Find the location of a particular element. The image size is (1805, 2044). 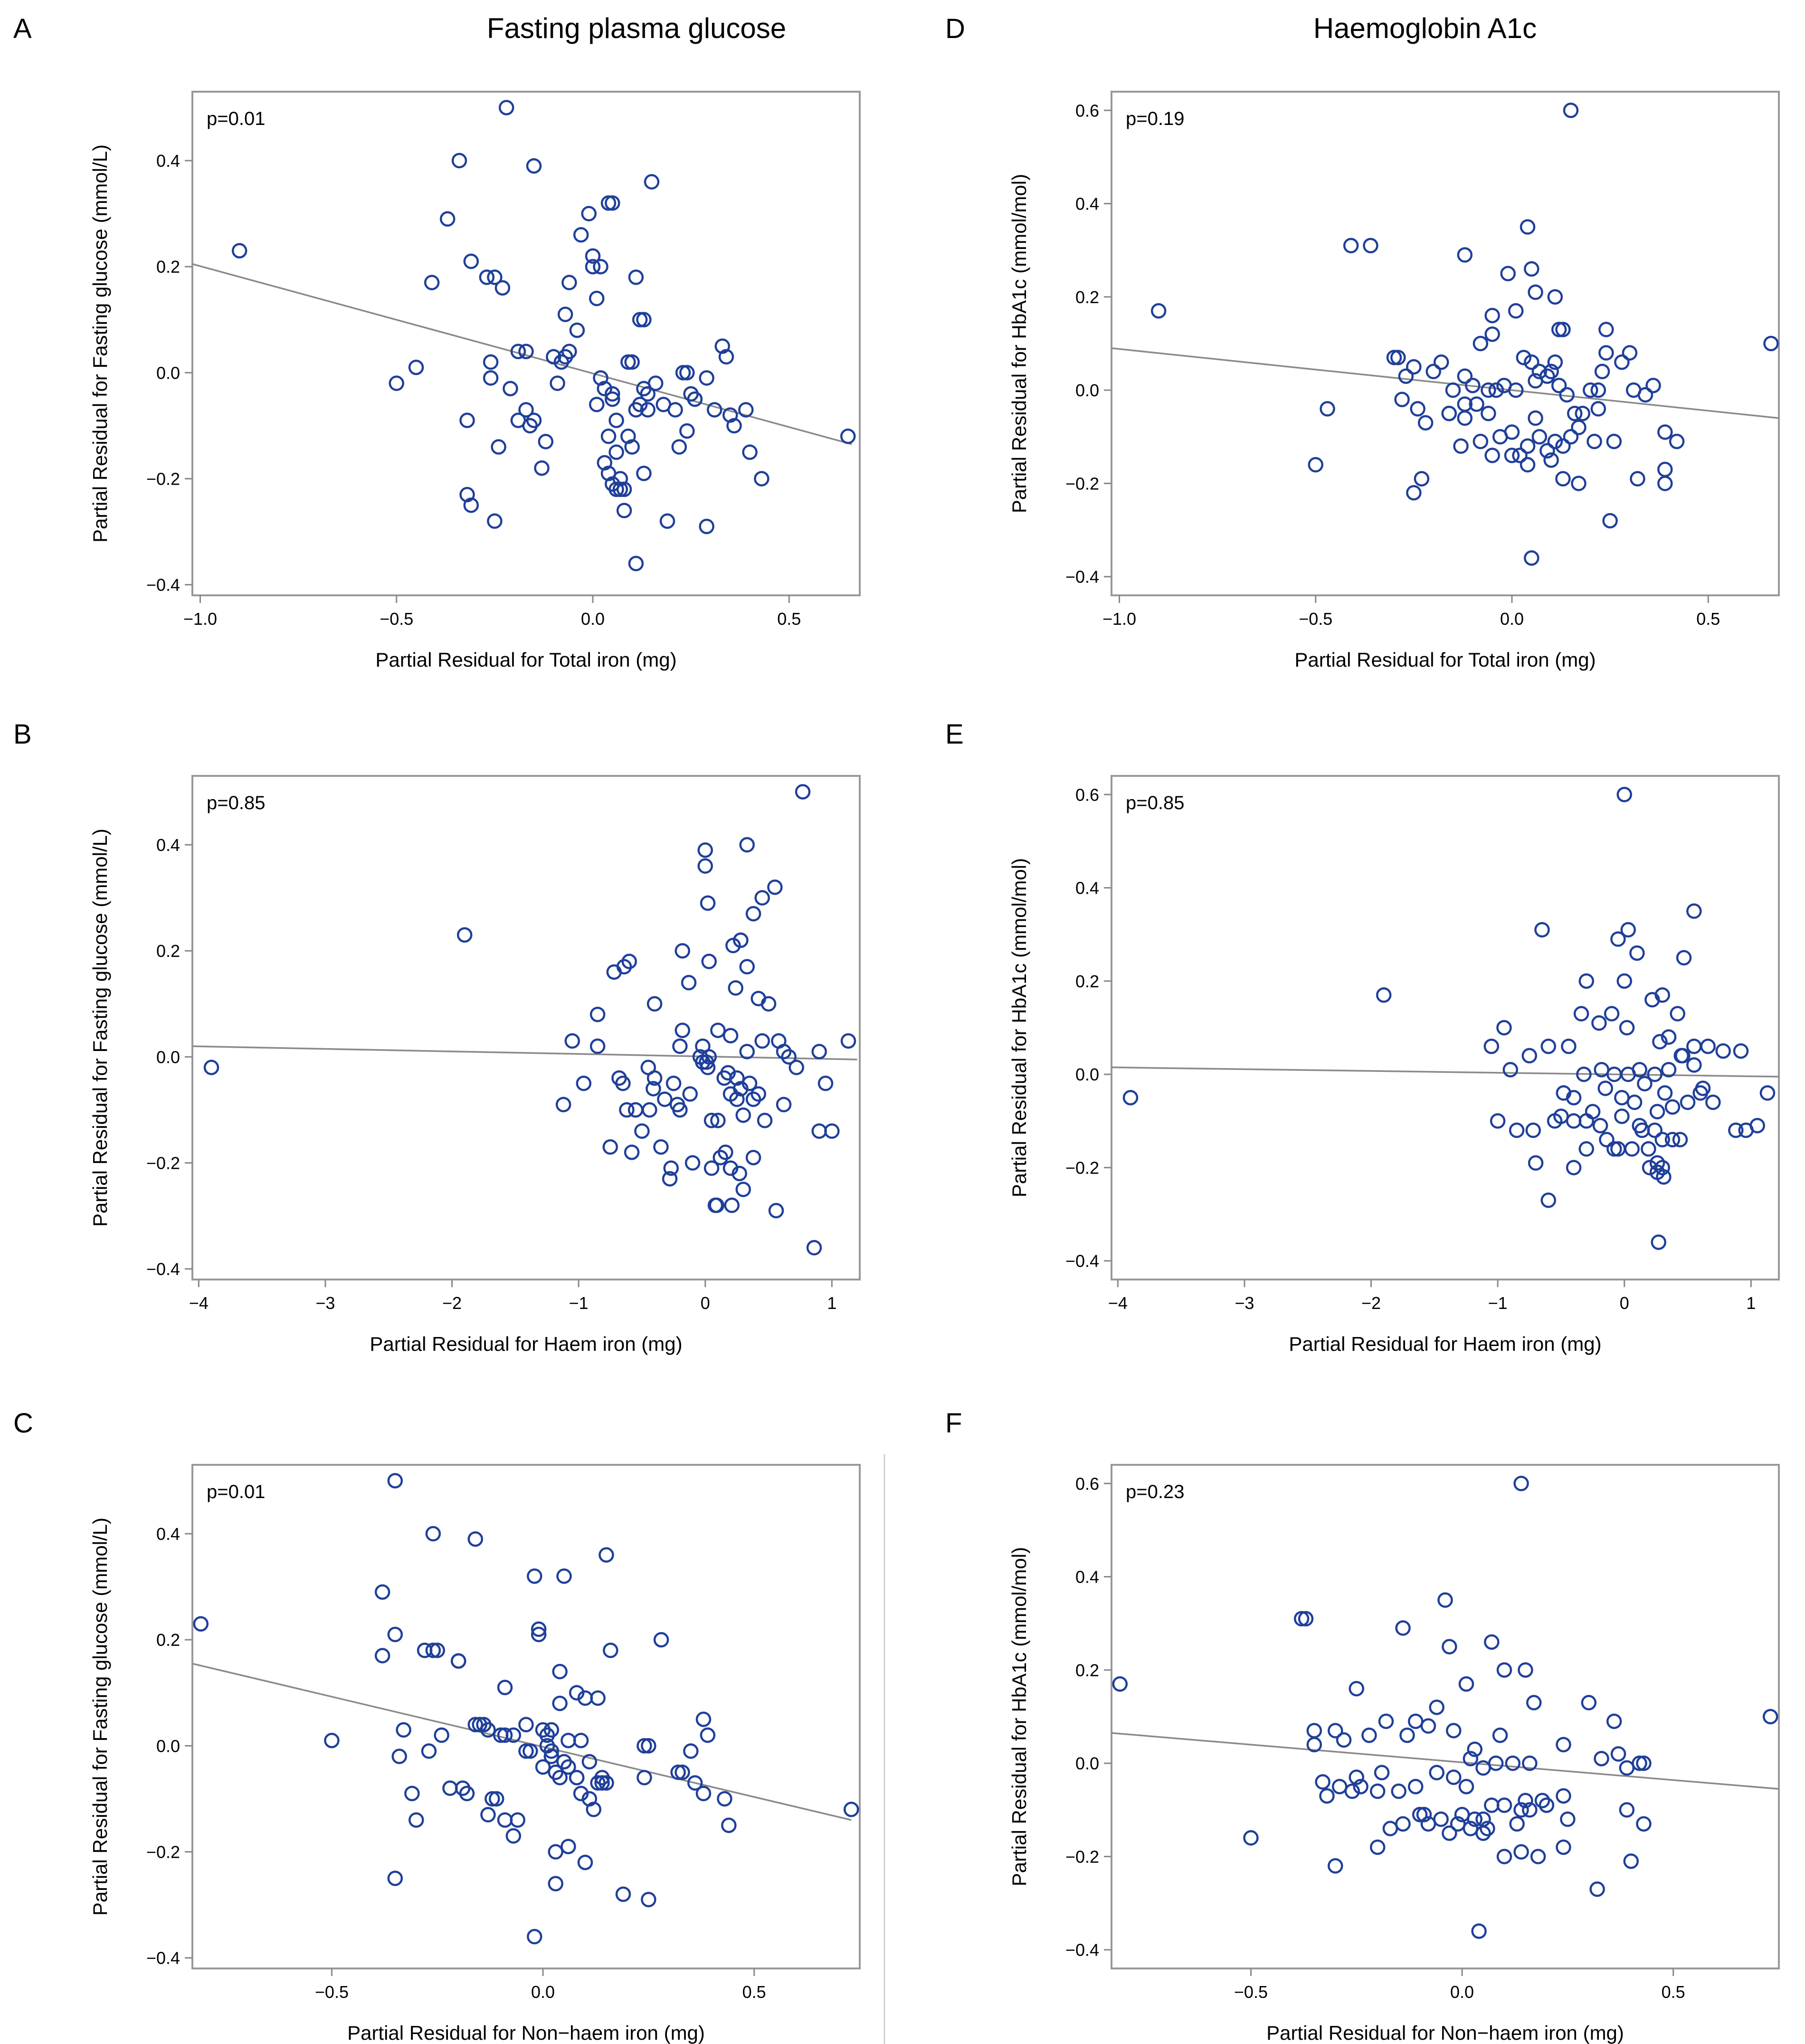

x-axis-label: Partial Residual for Haem iron (mg) is located at coordinates (526, 1344).